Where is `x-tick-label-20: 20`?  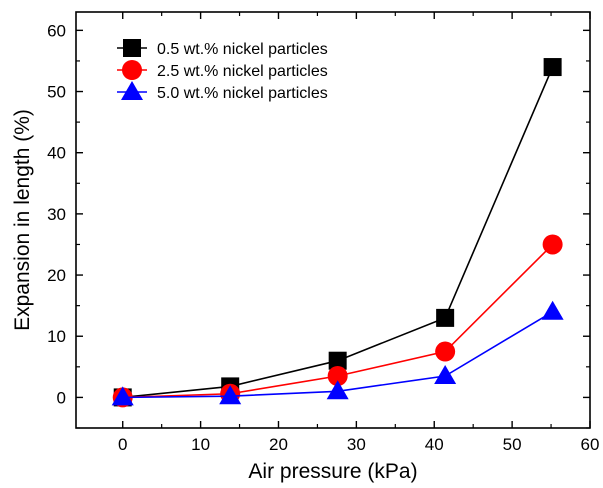
x-tick-label-20: 20 is located at coordinates (278, 444).